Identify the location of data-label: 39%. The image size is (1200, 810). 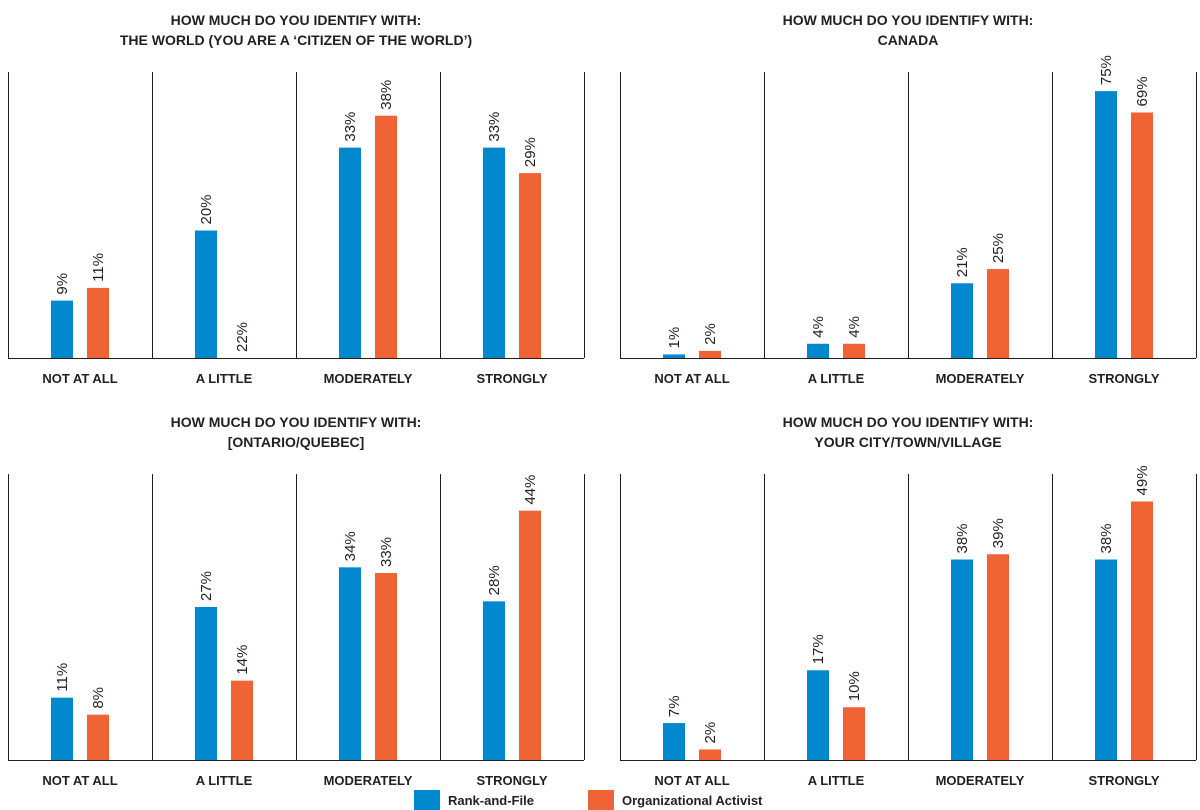
(998, 533).